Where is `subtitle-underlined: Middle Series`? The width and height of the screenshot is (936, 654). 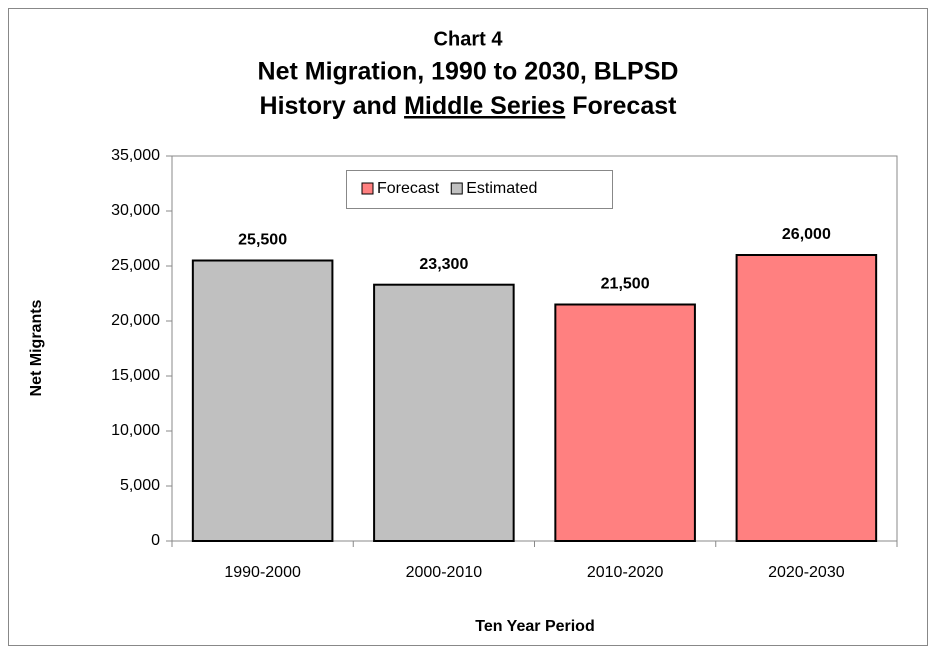 subtitle-underlined: Middle Series is located at coordinates (484, 106).